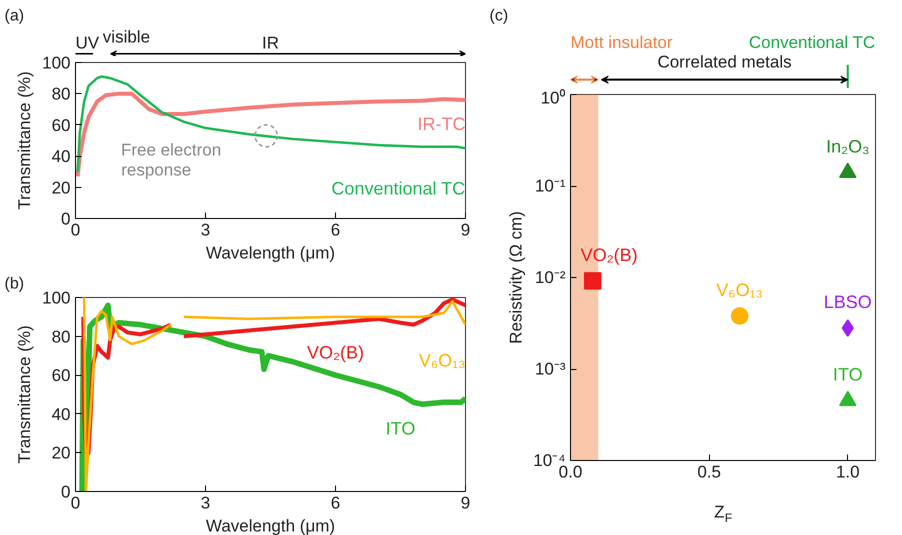 The width and height of the screenshot is (902, 535). Describe the element at coordinates (516, 277) in the screenshot. I see `y-axis-title: Resistivity (Ω cm)` at that location.